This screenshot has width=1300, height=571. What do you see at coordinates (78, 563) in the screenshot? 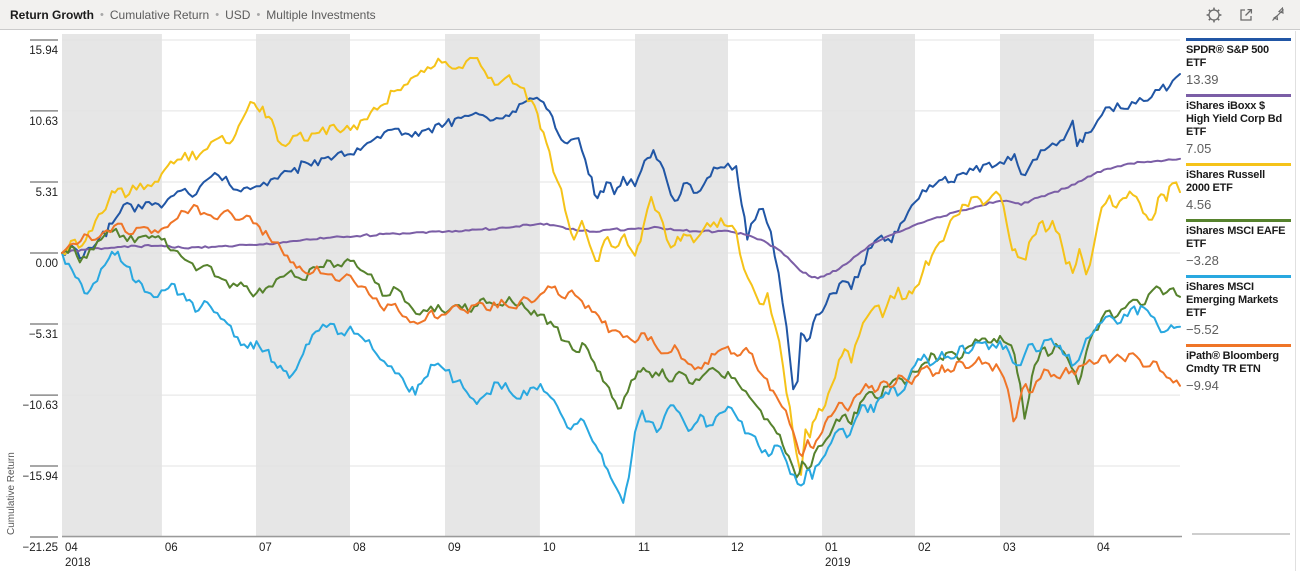
I see `x-year-label: 2018` at bounding box center [78, 563].